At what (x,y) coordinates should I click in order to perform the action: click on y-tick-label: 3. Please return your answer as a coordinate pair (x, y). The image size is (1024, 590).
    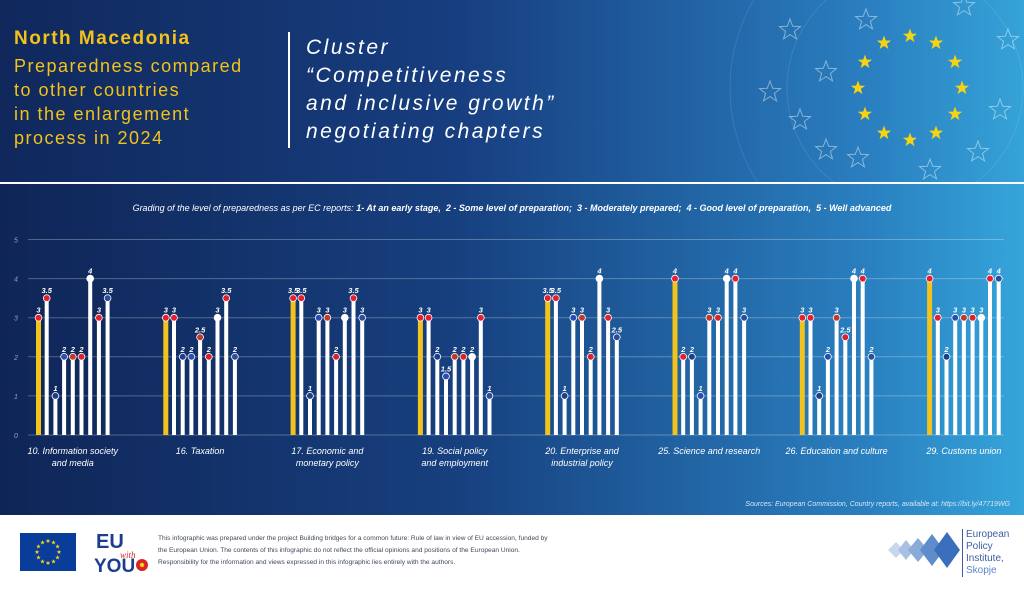
    Looking at the image, I should click on (16, 319).